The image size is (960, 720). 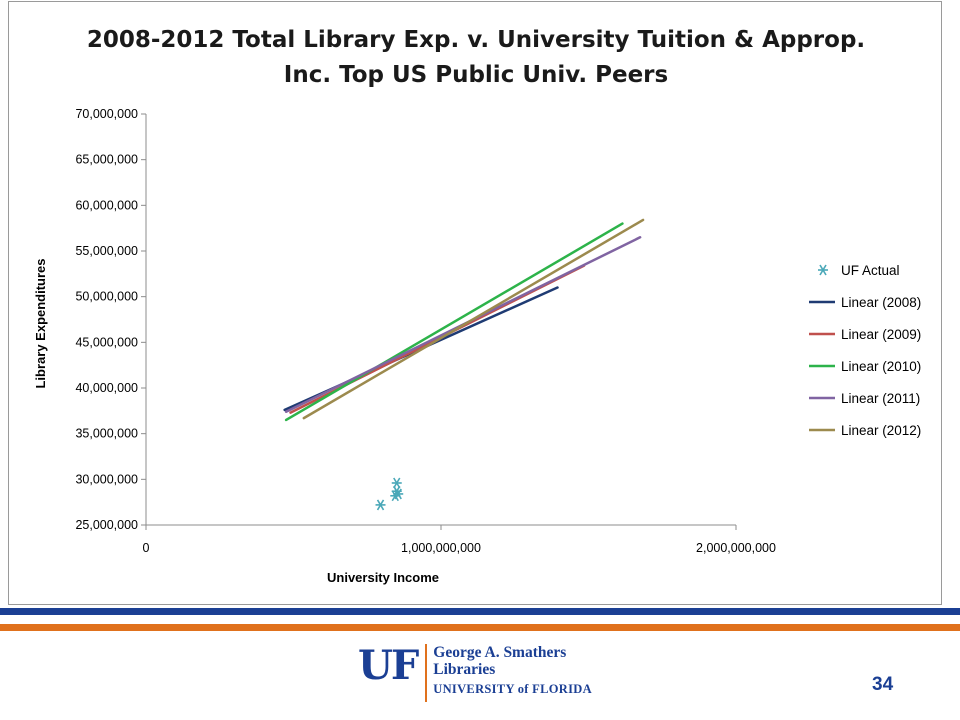 I want to click on legend-item: Linear (2011), so click(x=864, y=398).